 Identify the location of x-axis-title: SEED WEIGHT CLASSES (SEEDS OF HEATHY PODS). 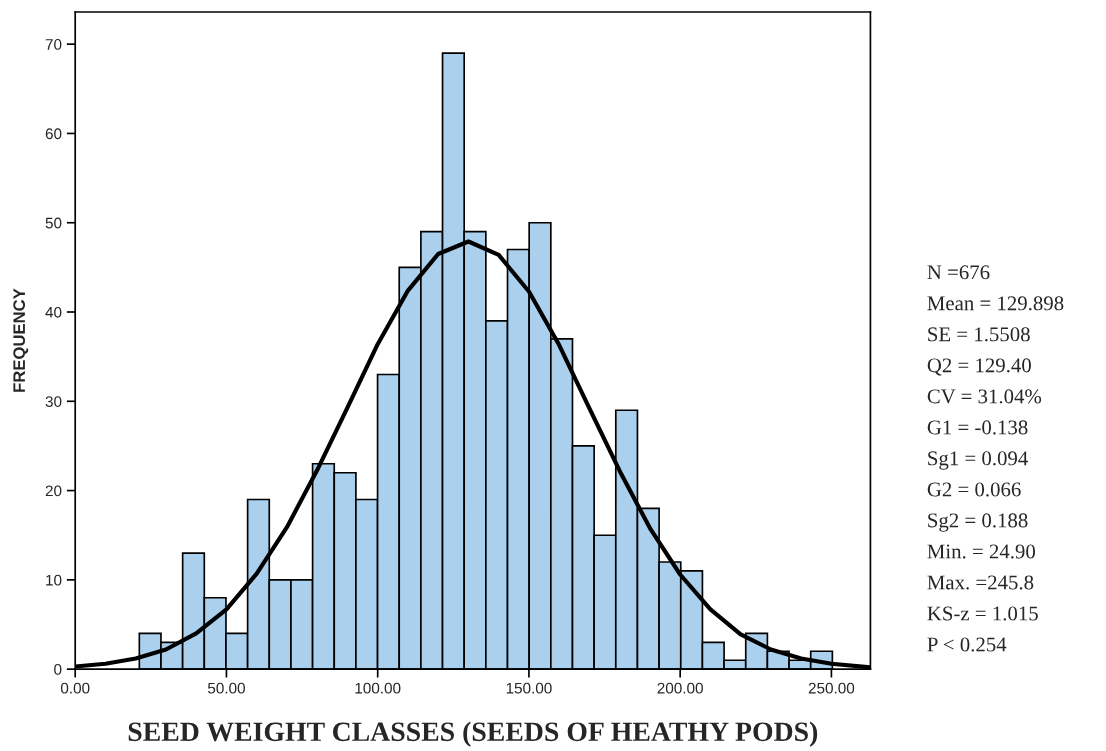
(473, 734).